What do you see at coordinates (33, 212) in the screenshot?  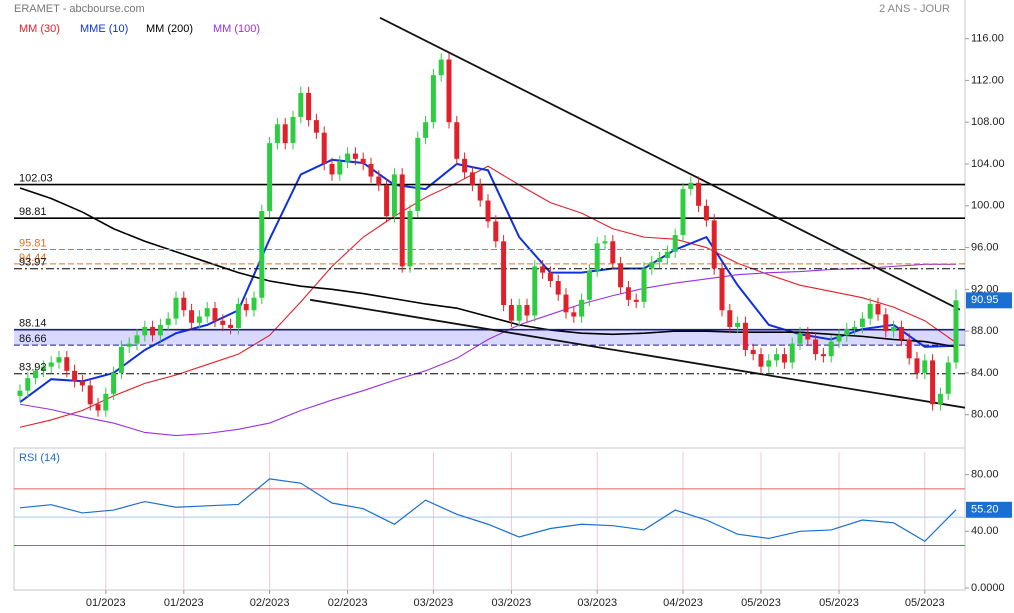 I see `level-label: 98.81` at bounding box center [33, 212].